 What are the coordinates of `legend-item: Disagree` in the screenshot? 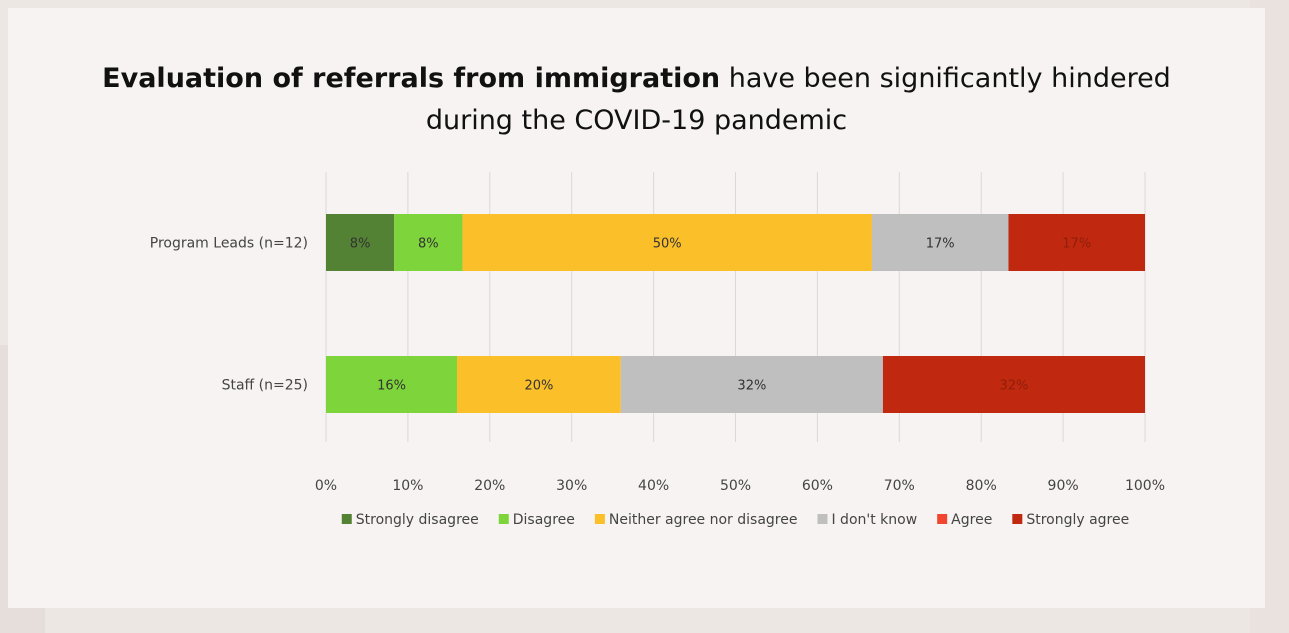 It's located at (536, 520).